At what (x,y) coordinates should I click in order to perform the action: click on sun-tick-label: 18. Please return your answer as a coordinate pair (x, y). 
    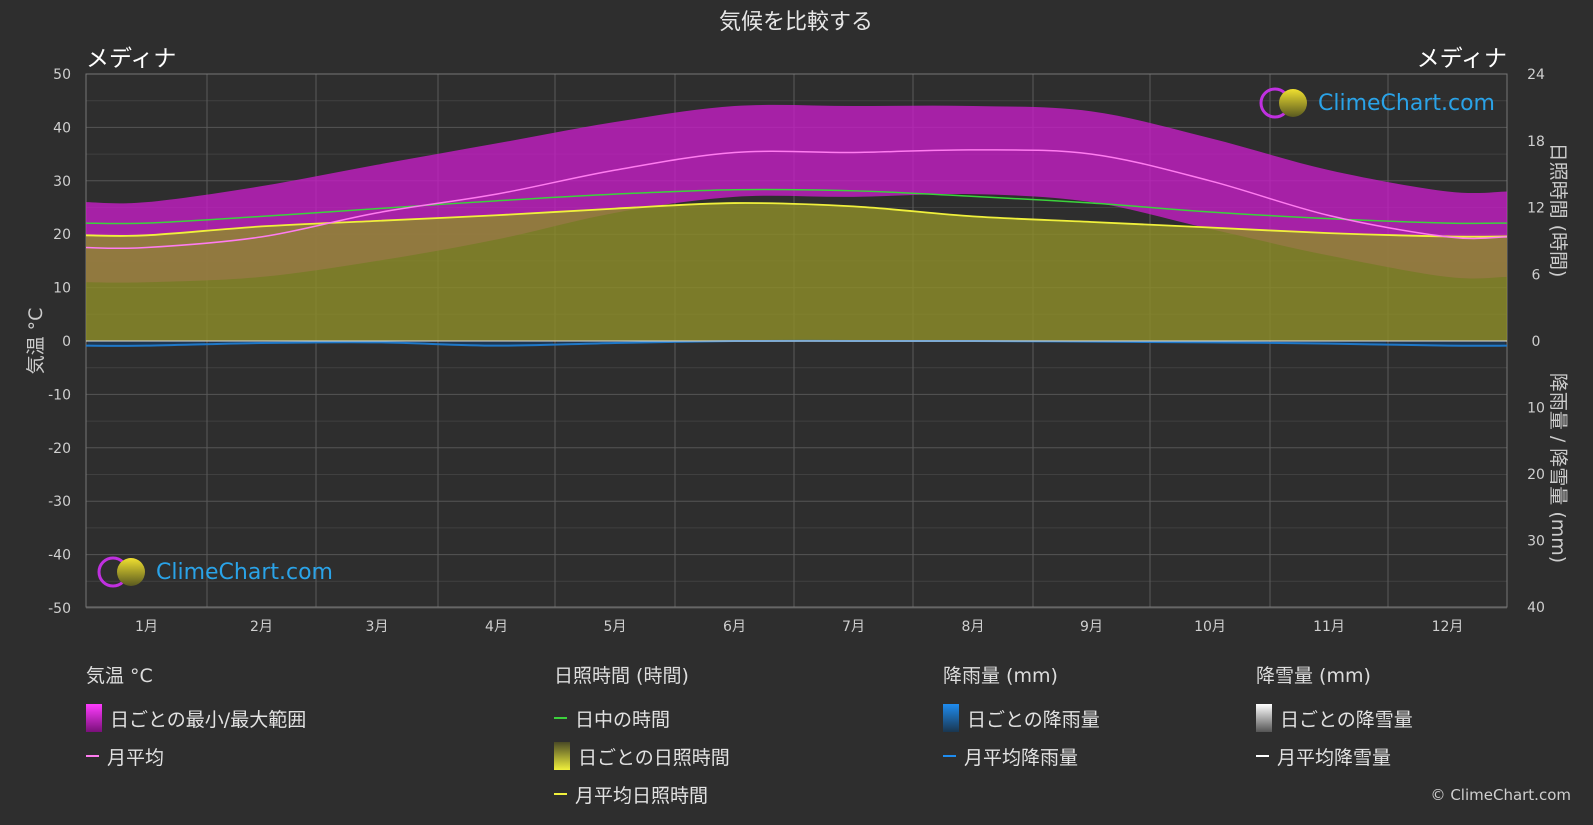
    Looking at the image, I should click on (1536, 142).